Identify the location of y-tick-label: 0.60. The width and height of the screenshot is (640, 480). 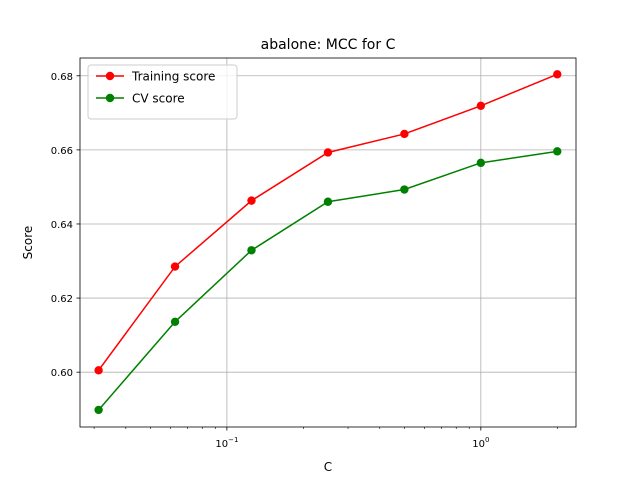
(62, 373).